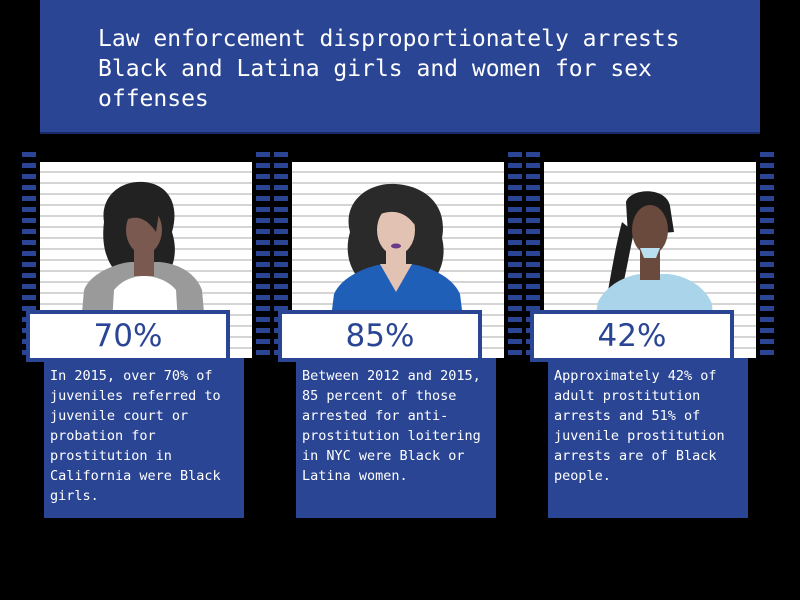 The width and height of the screenshot is (800, 600). I want to click on stat-box: 42%, so click(632, 336).